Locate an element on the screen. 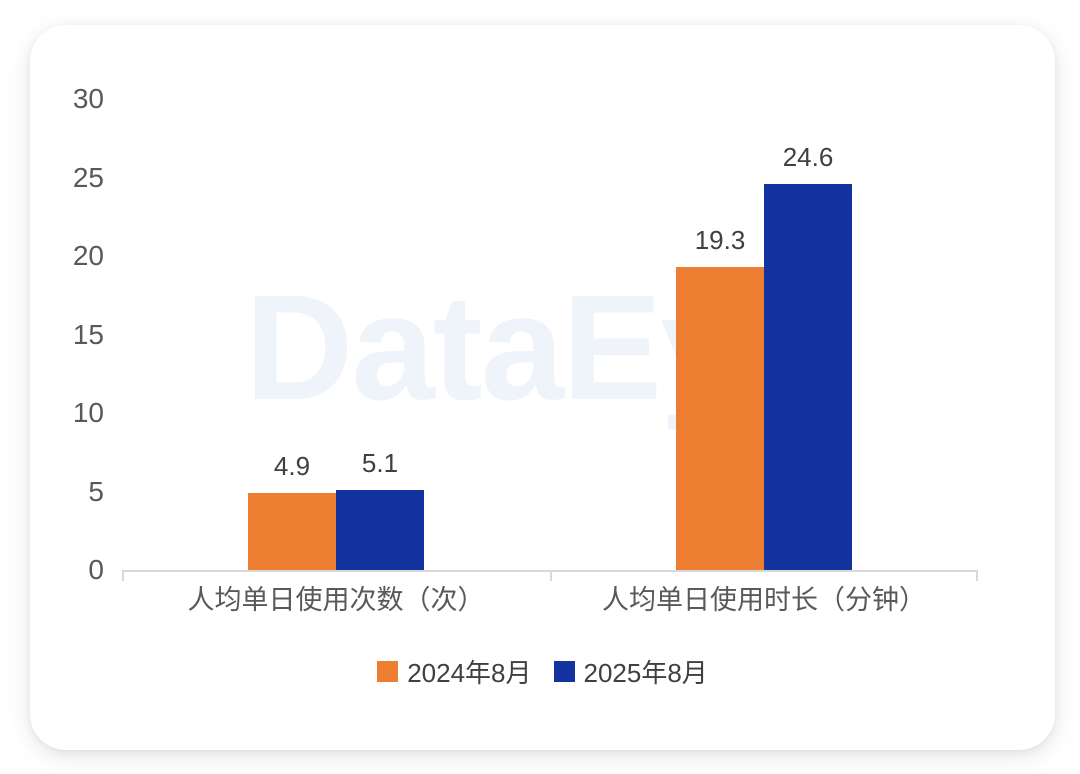 The width and height of the screenshot is (1080, 774). y-axis-tick-label: 30 is located at coordinates (88, 98).